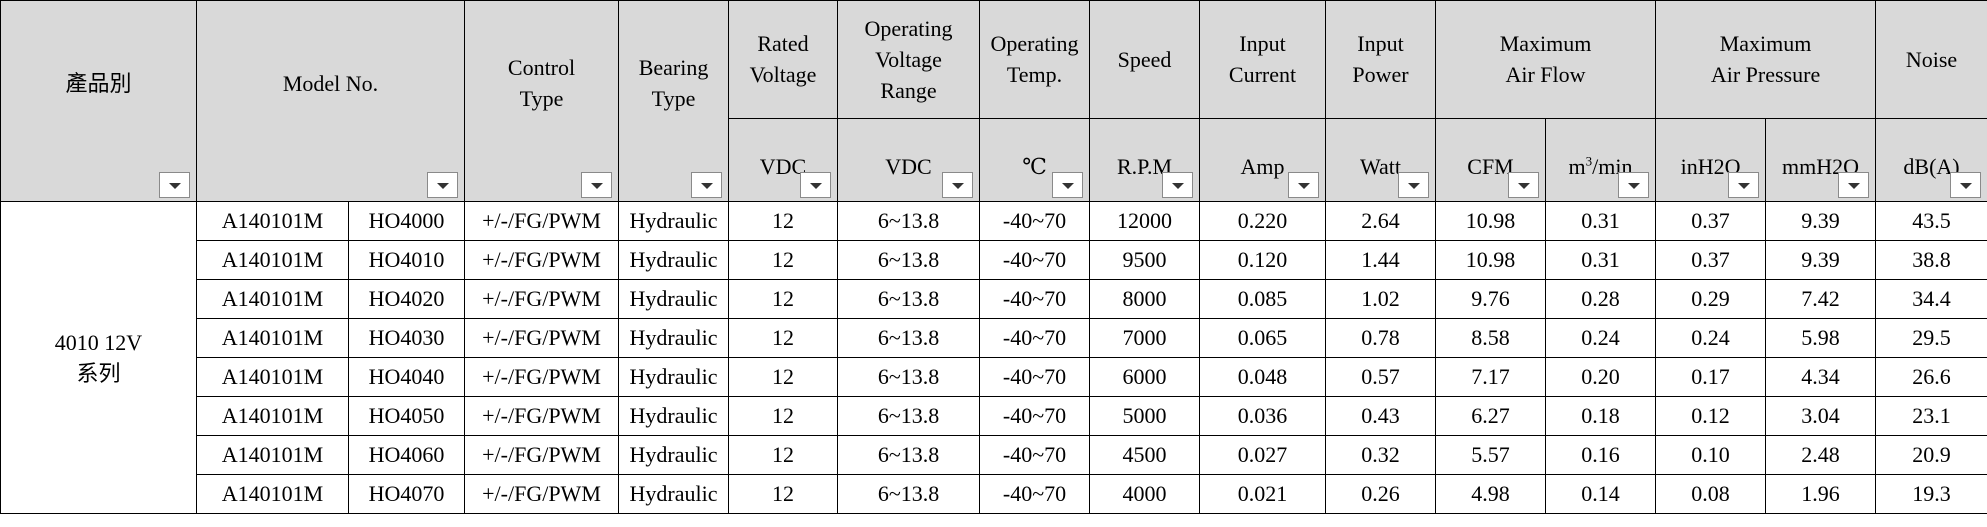 The height and width of the screenshot is (527, 1987). What do you see at coordinates (1263, 160) in the screenshot?
I see `unit-amp: Amp` at bounding box center [1263, 160].